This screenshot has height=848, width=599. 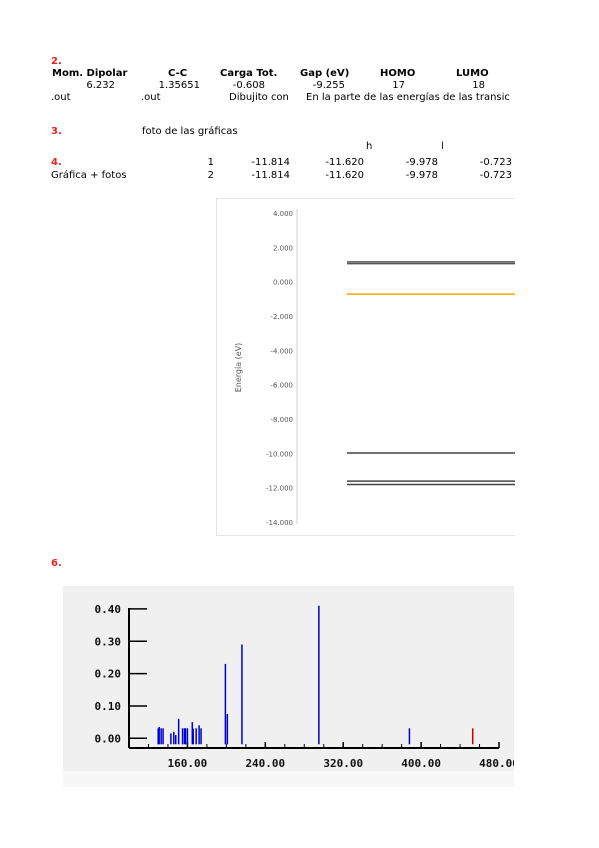 What do you see at coordinates (210, 175) in the screenshot?
I see `row-2-index: 2` at bounding box center [210, 175].